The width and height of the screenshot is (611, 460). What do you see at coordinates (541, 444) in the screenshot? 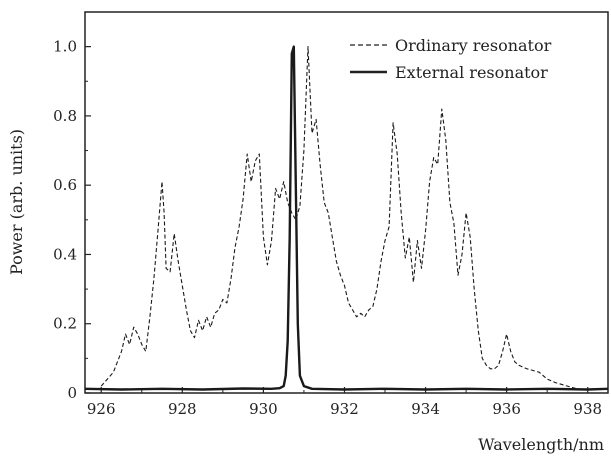
I see `x-axis-title: Wavelength/nm` at bounding box center [541, 444].